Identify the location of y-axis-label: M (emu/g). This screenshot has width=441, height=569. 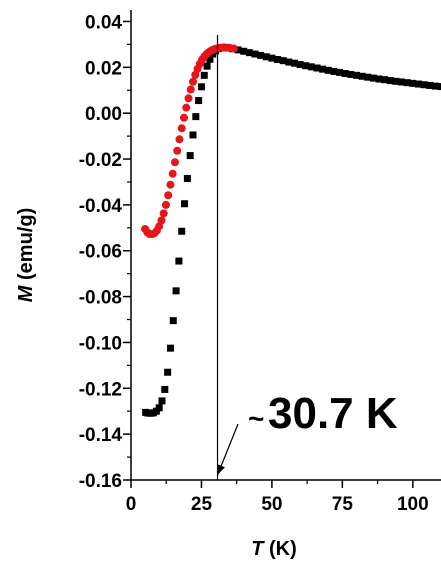
(26, 255).